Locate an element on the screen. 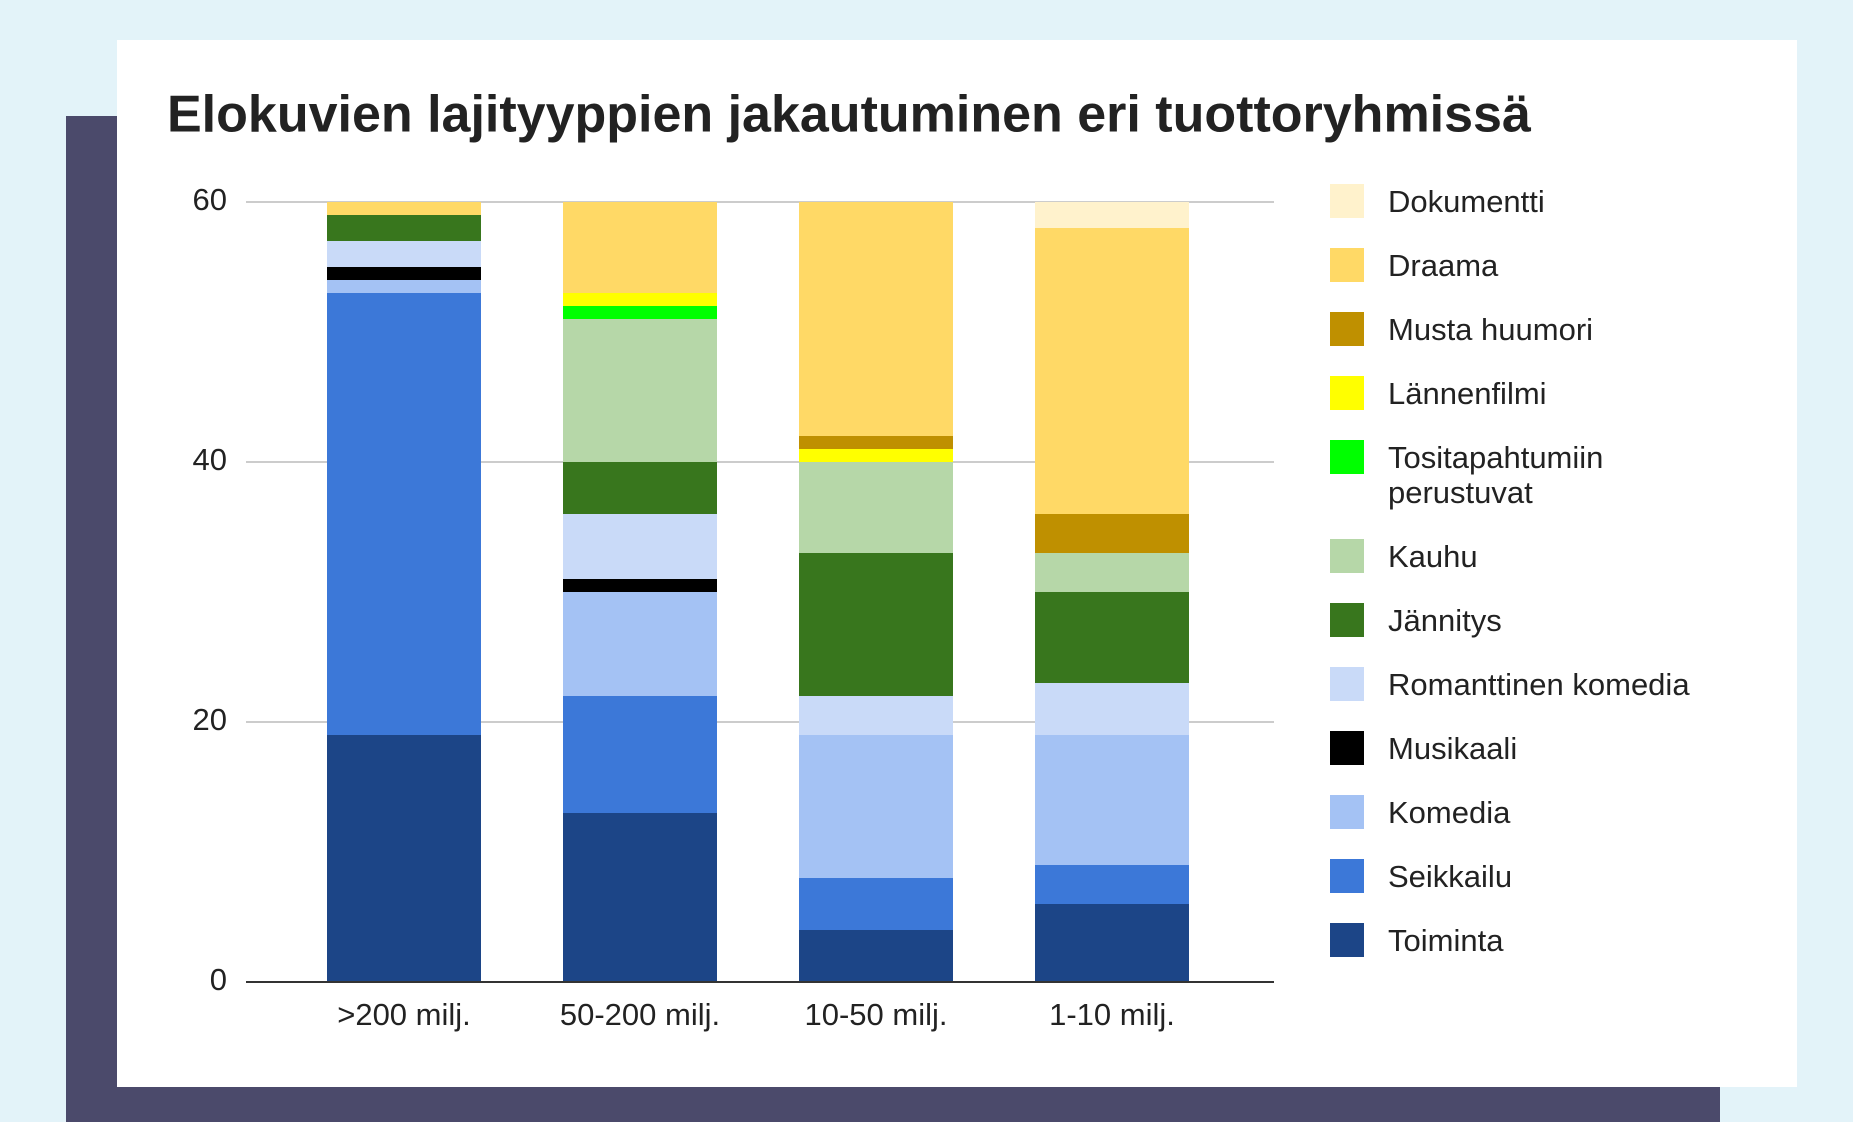  legend-label: Musikaali is located at coordinates (1453, 748).